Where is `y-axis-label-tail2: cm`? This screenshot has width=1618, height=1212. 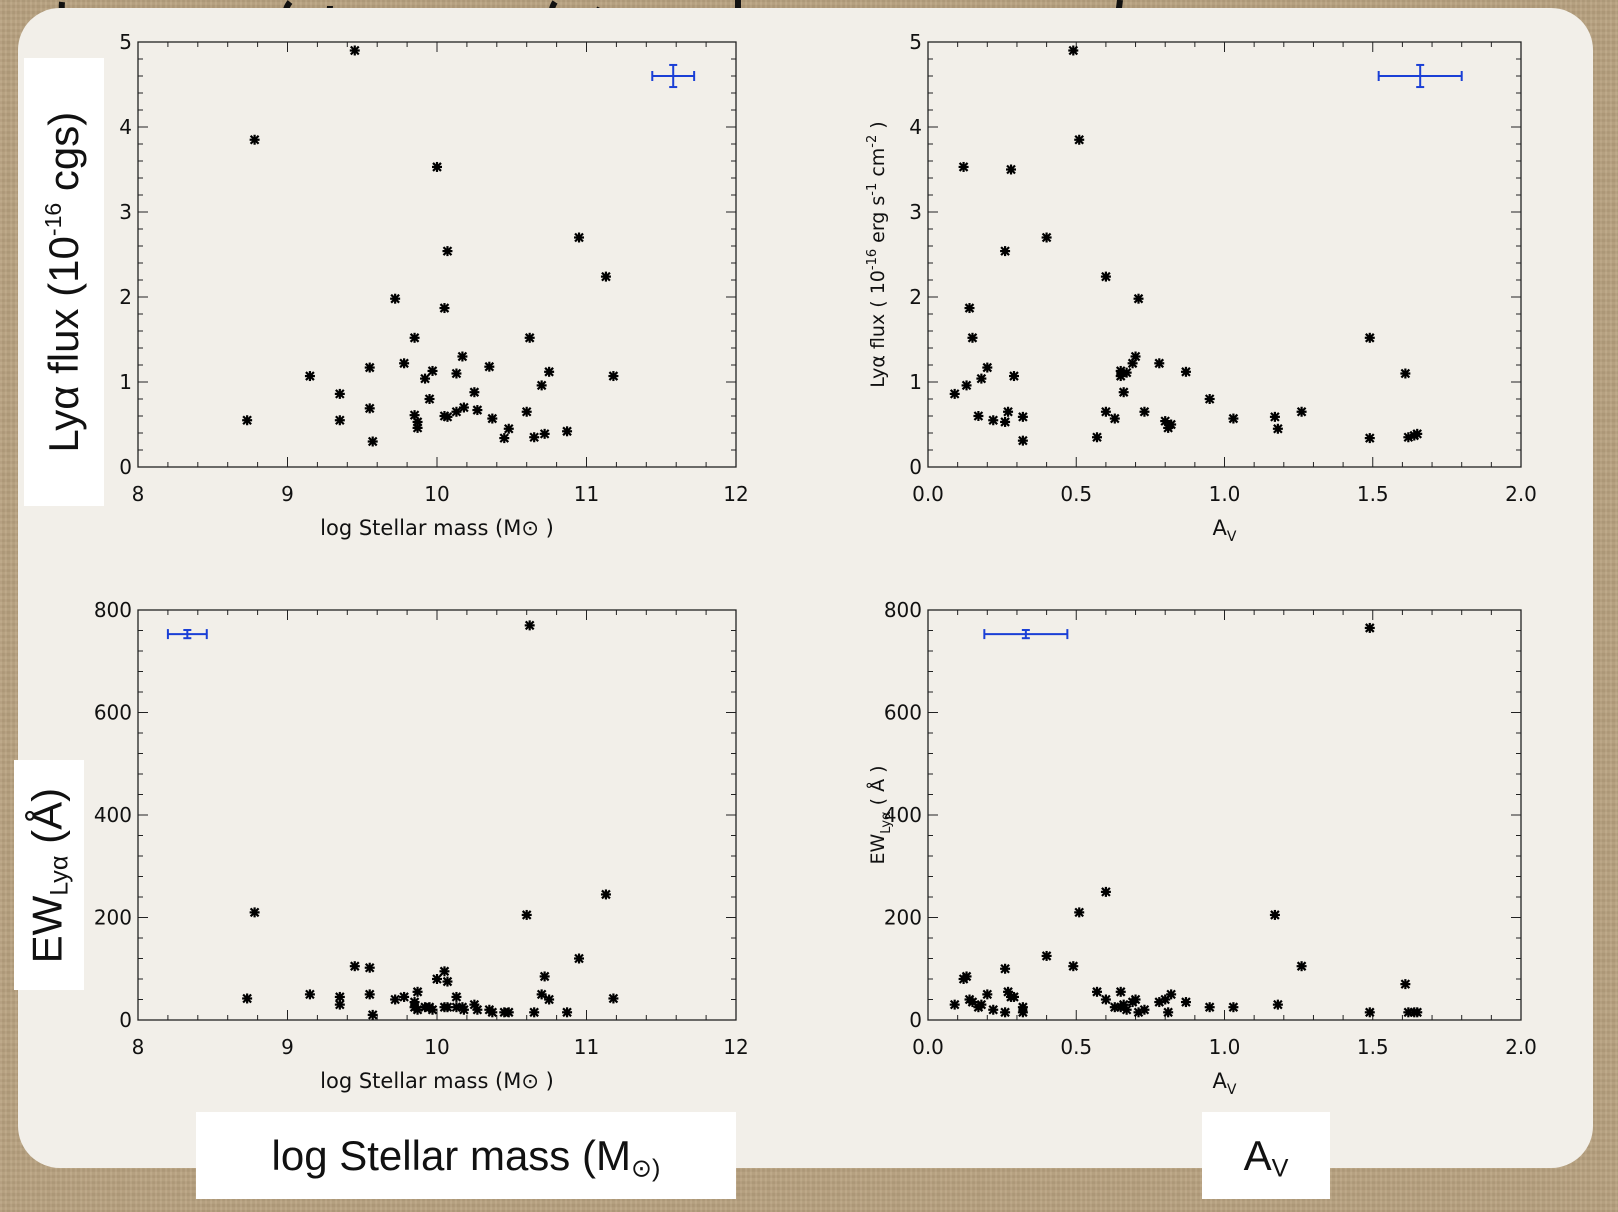
y-axis-label-tail2: cm is located at coordinates (878, 165).